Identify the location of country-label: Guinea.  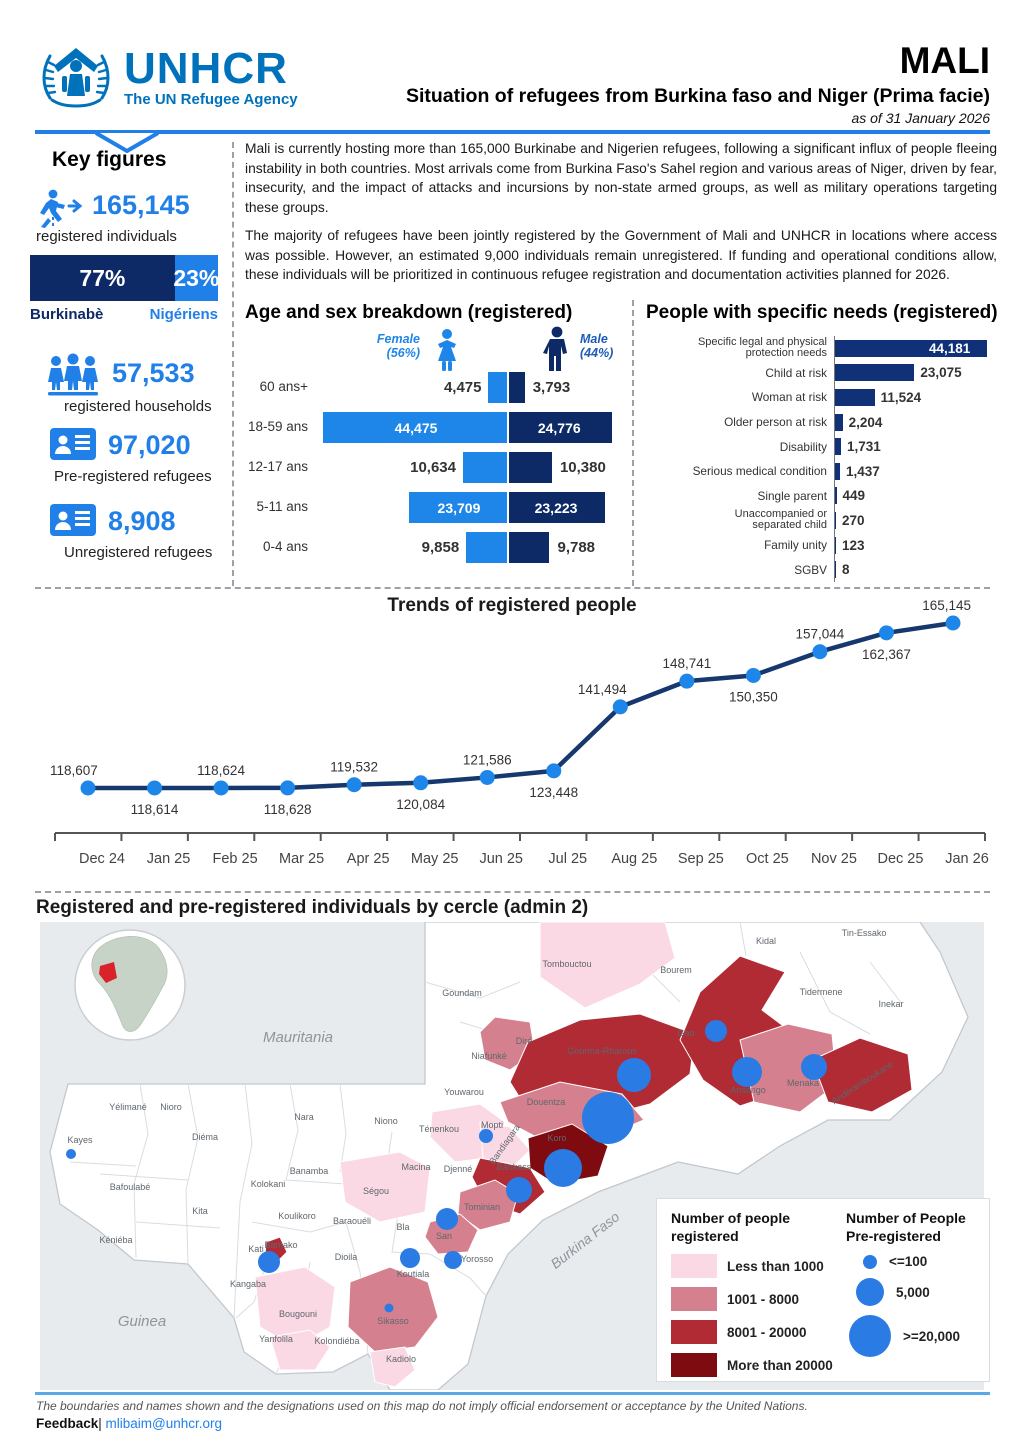
(142, 1321).